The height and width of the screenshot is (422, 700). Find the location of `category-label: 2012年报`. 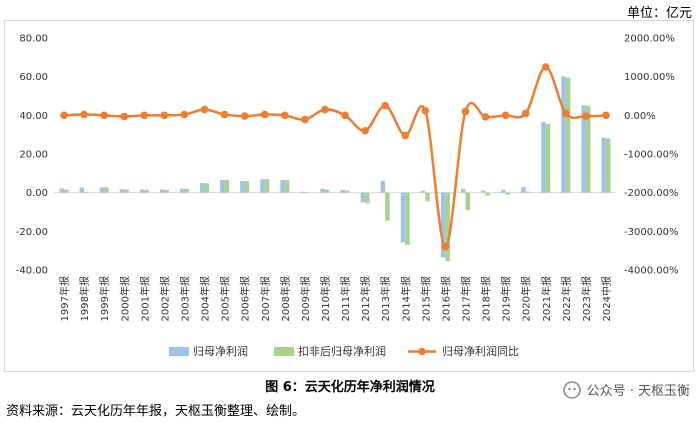

category-label: 2012年报 is located at coordinates (365, 298).